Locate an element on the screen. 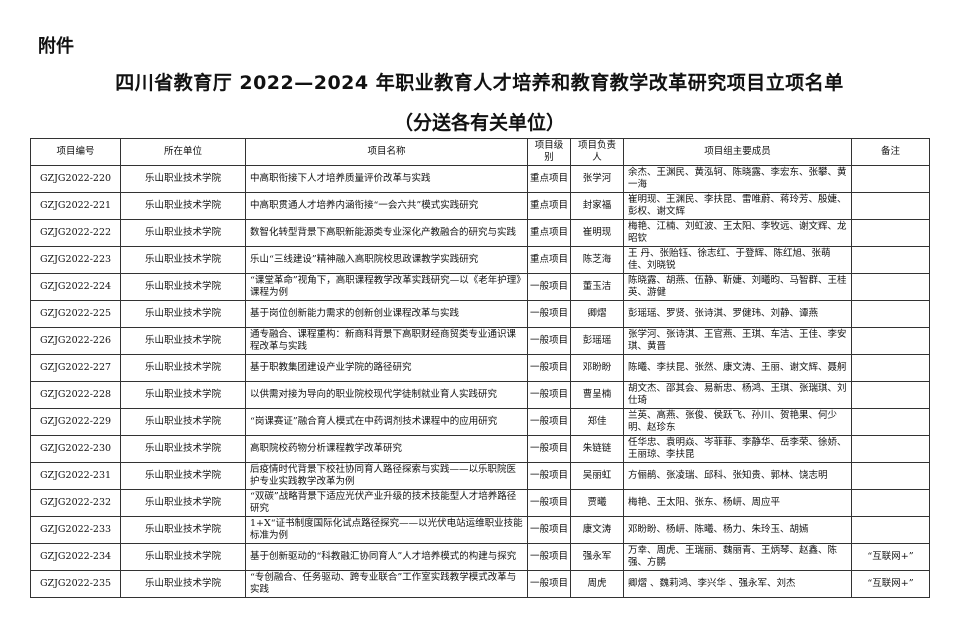 The width and height of the screenshot is (959, 625). cell-members: 任华忠、袁明焱、岑菲菲、李静华、岳李荣、徐娇、王丽琼、李扶昆 is located at coordinates (737, 449).